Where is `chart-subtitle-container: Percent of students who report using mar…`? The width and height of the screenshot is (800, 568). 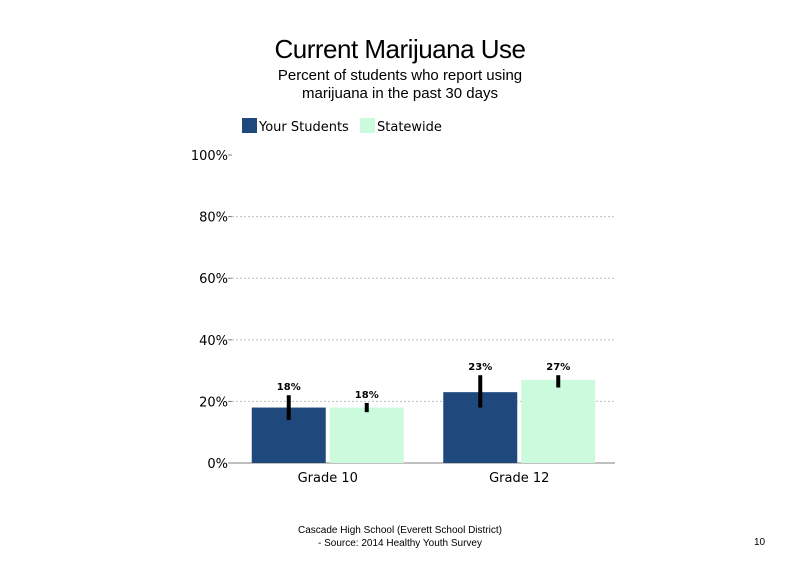 chart-subtitle-container: Percent of students who report using mar… is located at coordinates (400, 91).